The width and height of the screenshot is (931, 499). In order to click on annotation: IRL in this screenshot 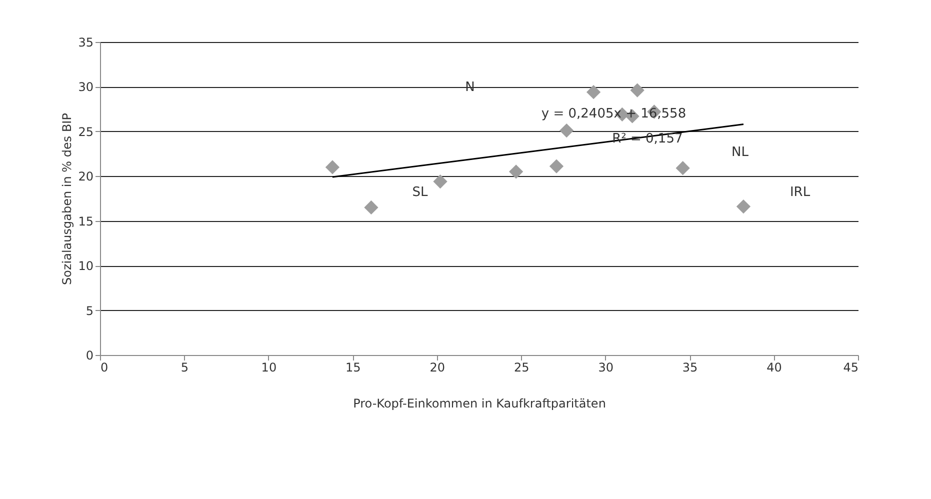, I will do `click(800, 192)`.